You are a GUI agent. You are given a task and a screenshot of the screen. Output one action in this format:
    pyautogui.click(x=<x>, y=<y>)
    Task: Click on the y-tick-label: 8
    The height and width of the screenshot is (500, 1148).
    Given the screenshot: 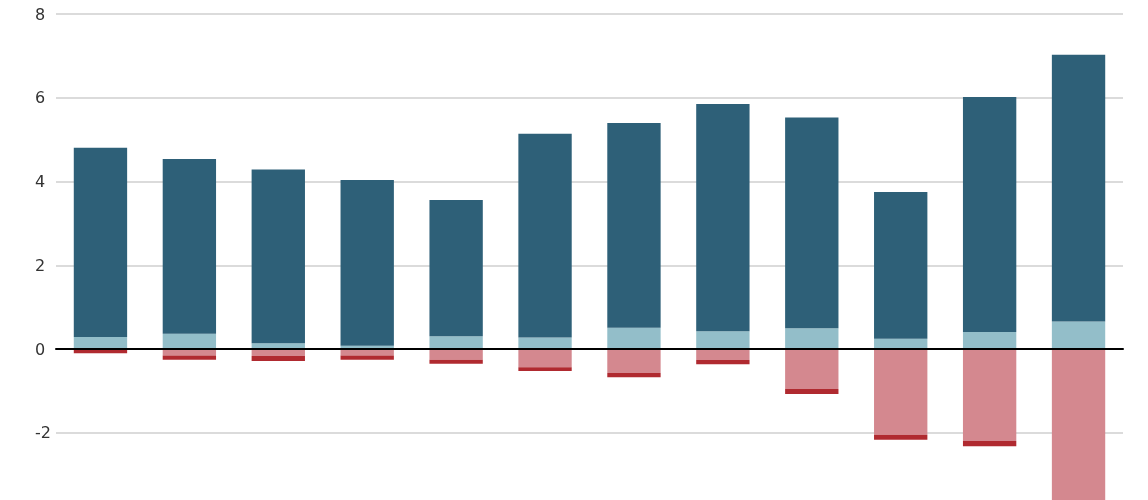 What is the action you would take?
    pyautogui.click(x=40, y=14)
    